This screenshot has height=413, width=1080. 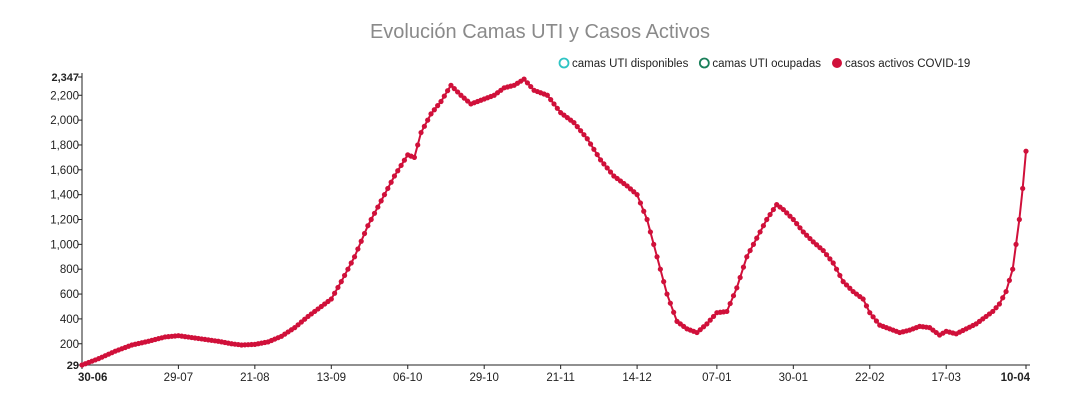 What do you see at coordinates (407, 378) in the screenshot?
I see `x-tick-label: 06-10` at bounding box center [407, 378].